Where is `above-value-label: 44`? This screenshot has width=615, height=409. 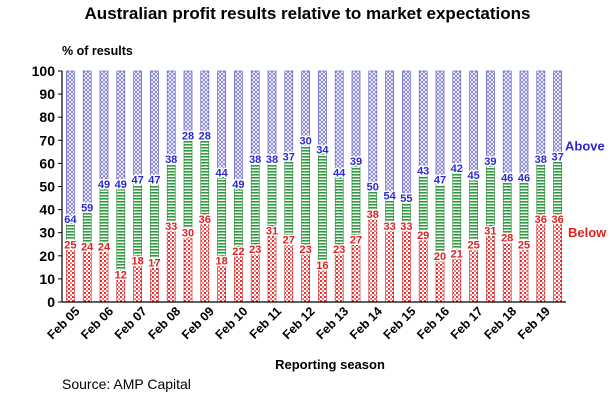
above-value-label: 44 is located at coordinates (221, 174).